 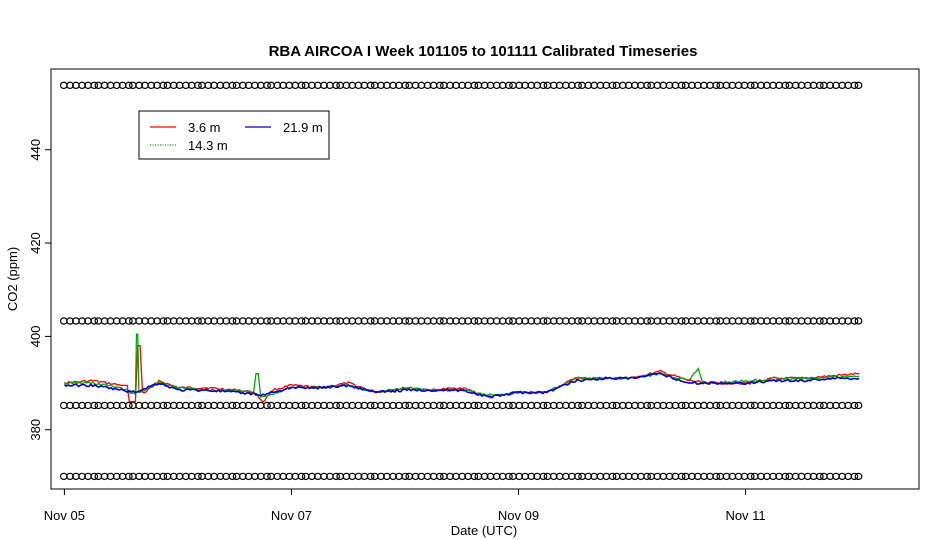 What do you see at coordinates (12, 279) in the screenshot?
I see `y-axis-label: CO2 (ppm)` at bounding box center [12, 279].